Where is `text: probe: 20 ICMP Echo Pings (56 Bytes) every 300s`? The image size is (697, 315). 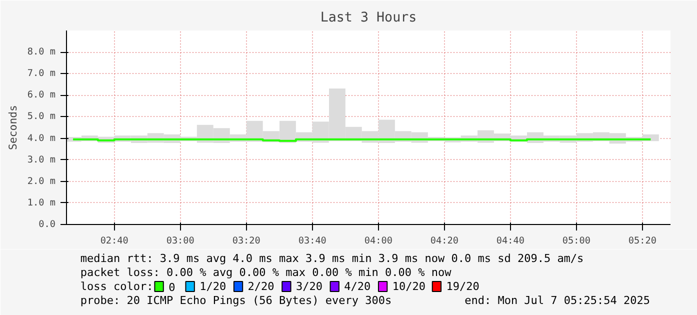
text: probe: 20 ICMP Echo Pings (56 Bytes) every 300s is located at coordinates (236, 300).